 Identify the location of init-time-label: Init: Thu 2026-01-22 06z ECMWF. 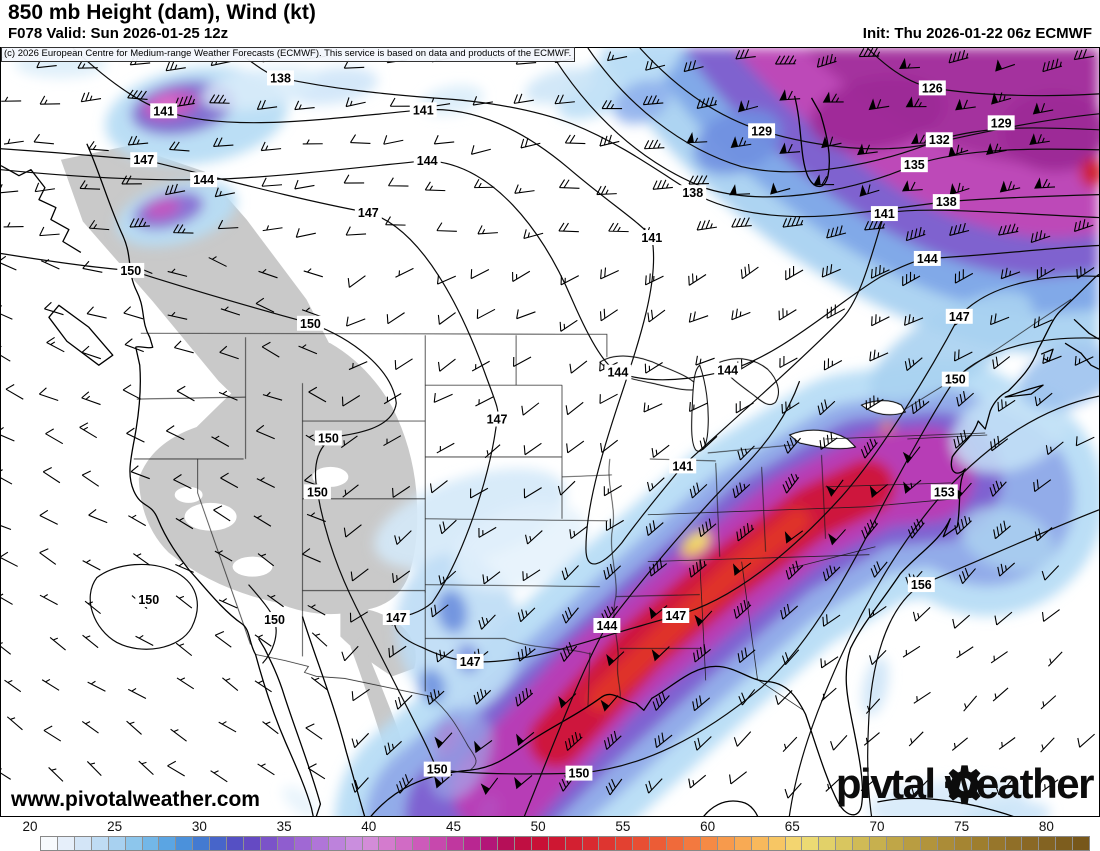
(977, 33).